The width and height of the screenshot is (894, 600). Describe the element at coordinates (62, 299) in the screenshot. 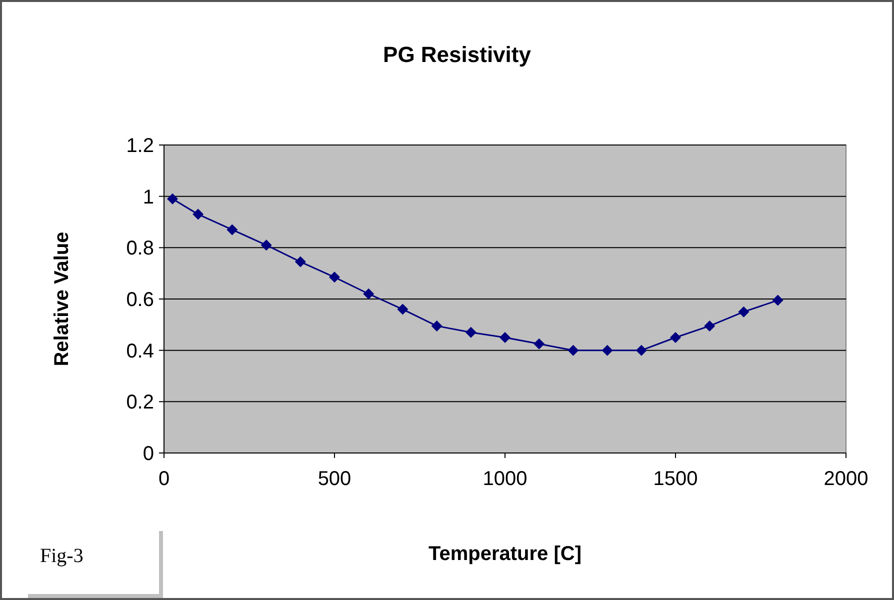

I see `y-axis-title: Relative Value` at that location.